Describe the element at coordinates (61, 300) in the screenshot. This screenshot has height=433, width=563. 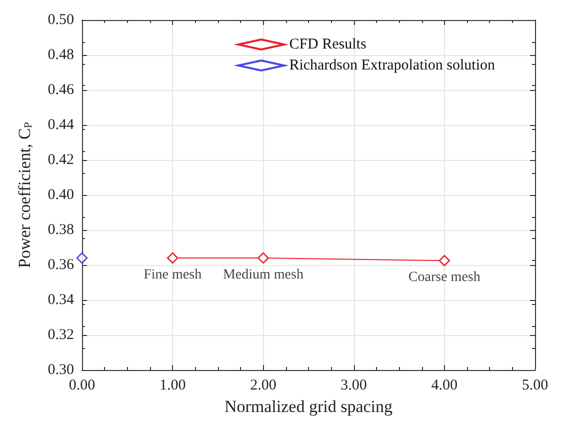
I see `y-tick-label: 0.34` at that location.